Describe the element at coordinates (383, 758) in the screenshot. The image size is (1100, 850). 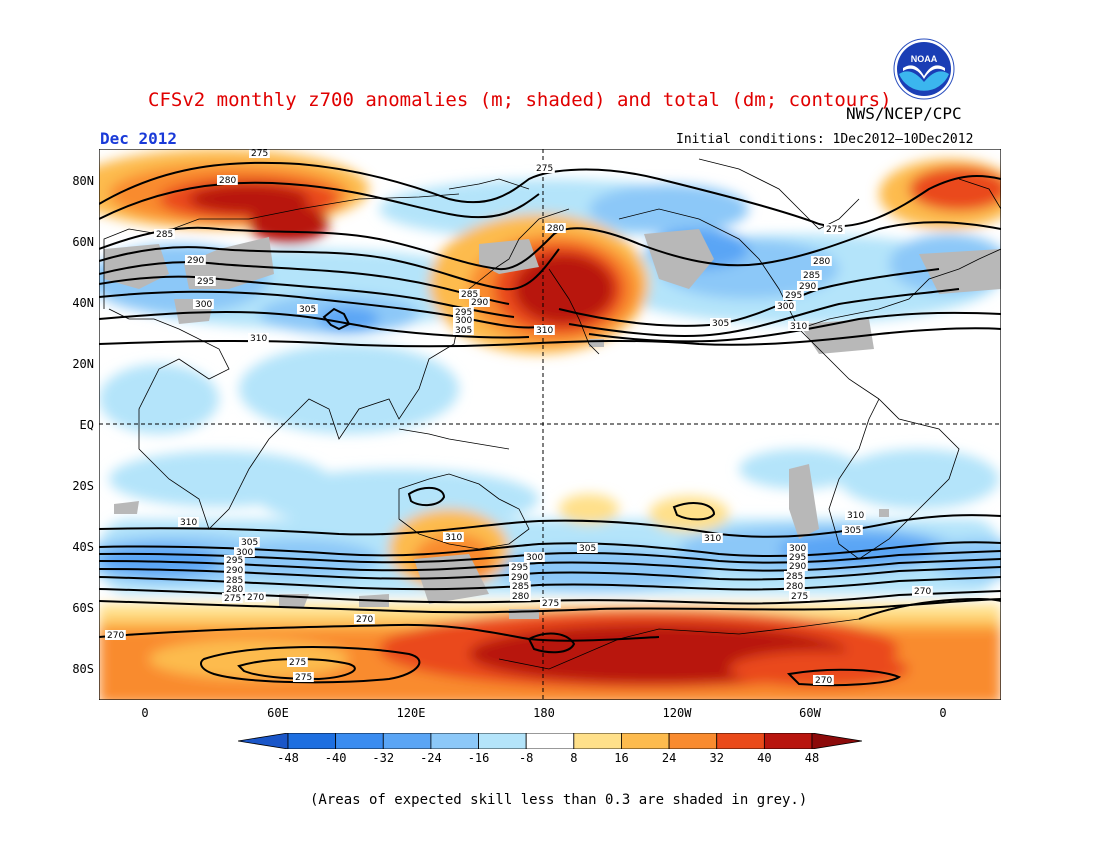
I see `color-bar-tick-label: -32` at that location.